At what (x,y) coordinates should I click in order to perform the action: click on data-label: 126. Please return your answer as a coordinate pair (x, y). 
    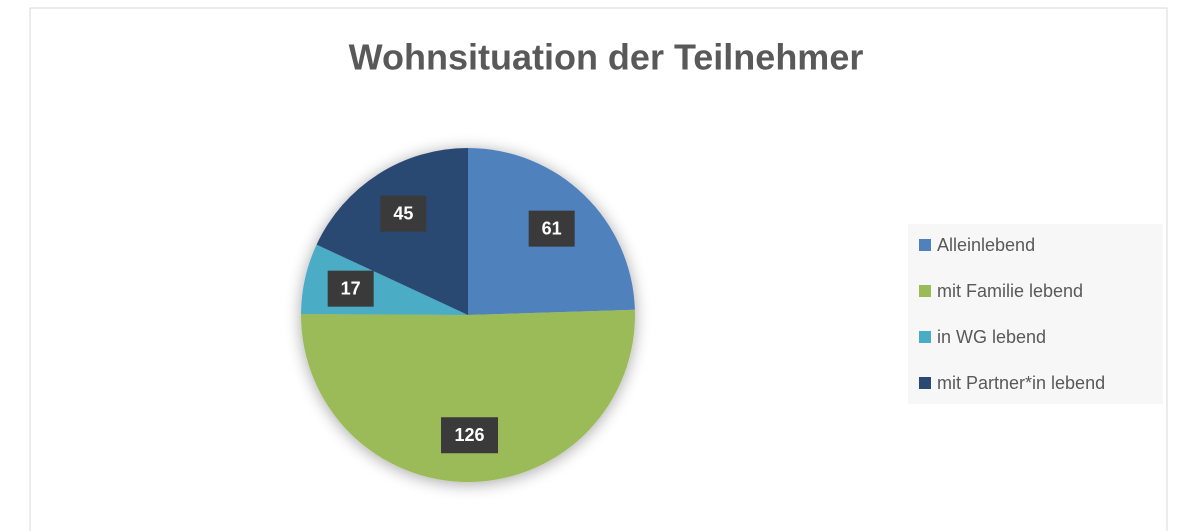
    Looking at the image, I should click on (469, 435).